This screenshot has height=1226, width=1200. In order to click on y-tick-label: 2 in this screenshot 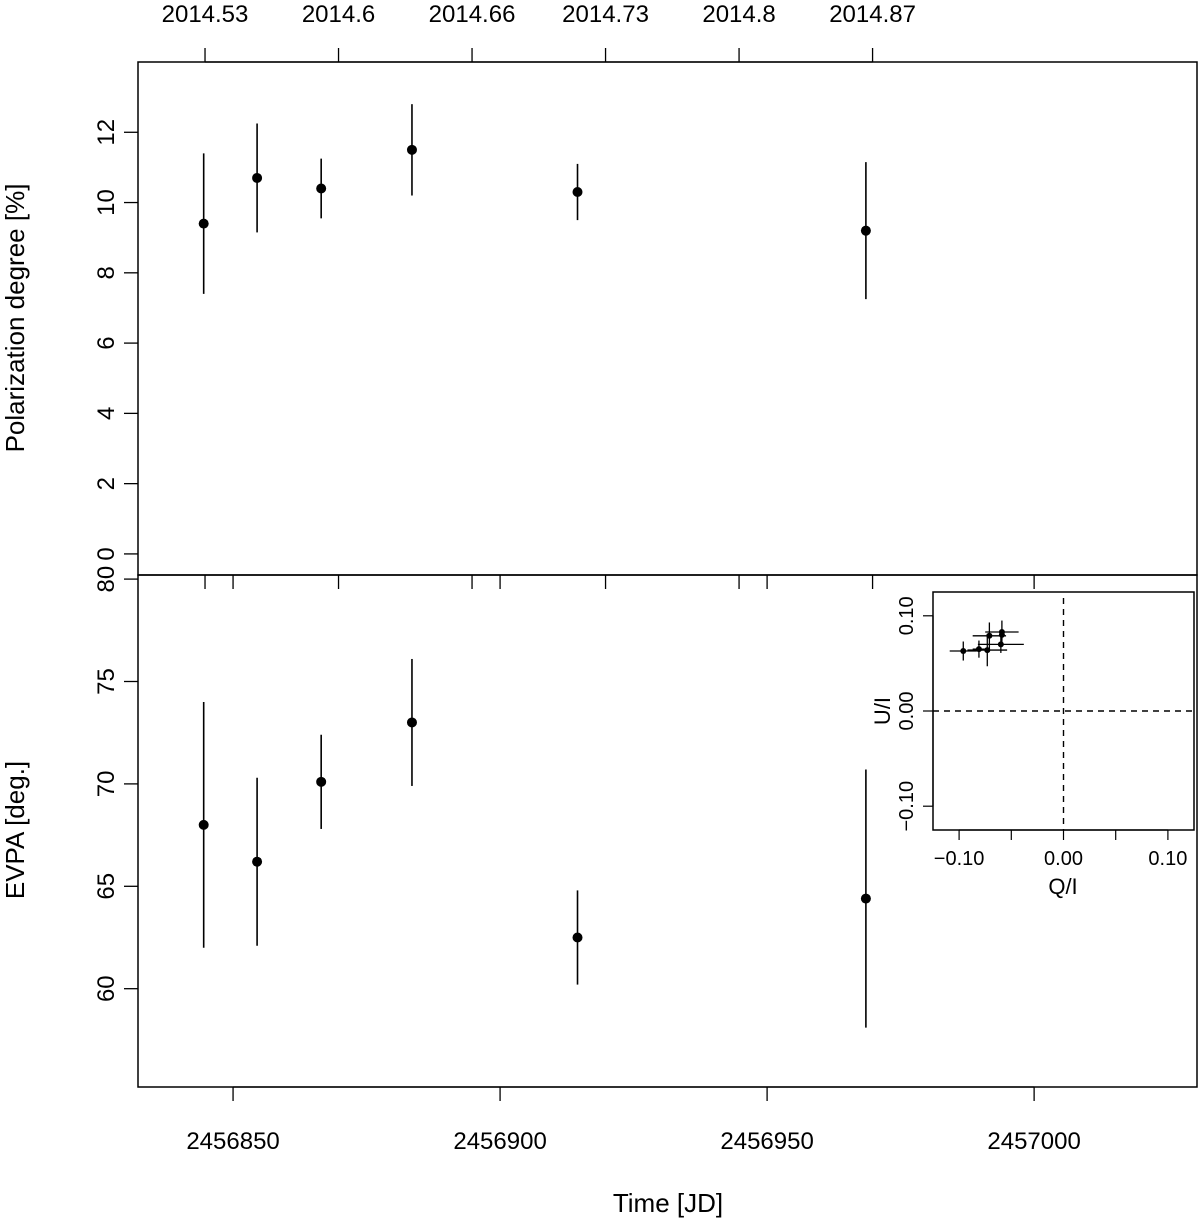, I will do `click(106, 483)`.